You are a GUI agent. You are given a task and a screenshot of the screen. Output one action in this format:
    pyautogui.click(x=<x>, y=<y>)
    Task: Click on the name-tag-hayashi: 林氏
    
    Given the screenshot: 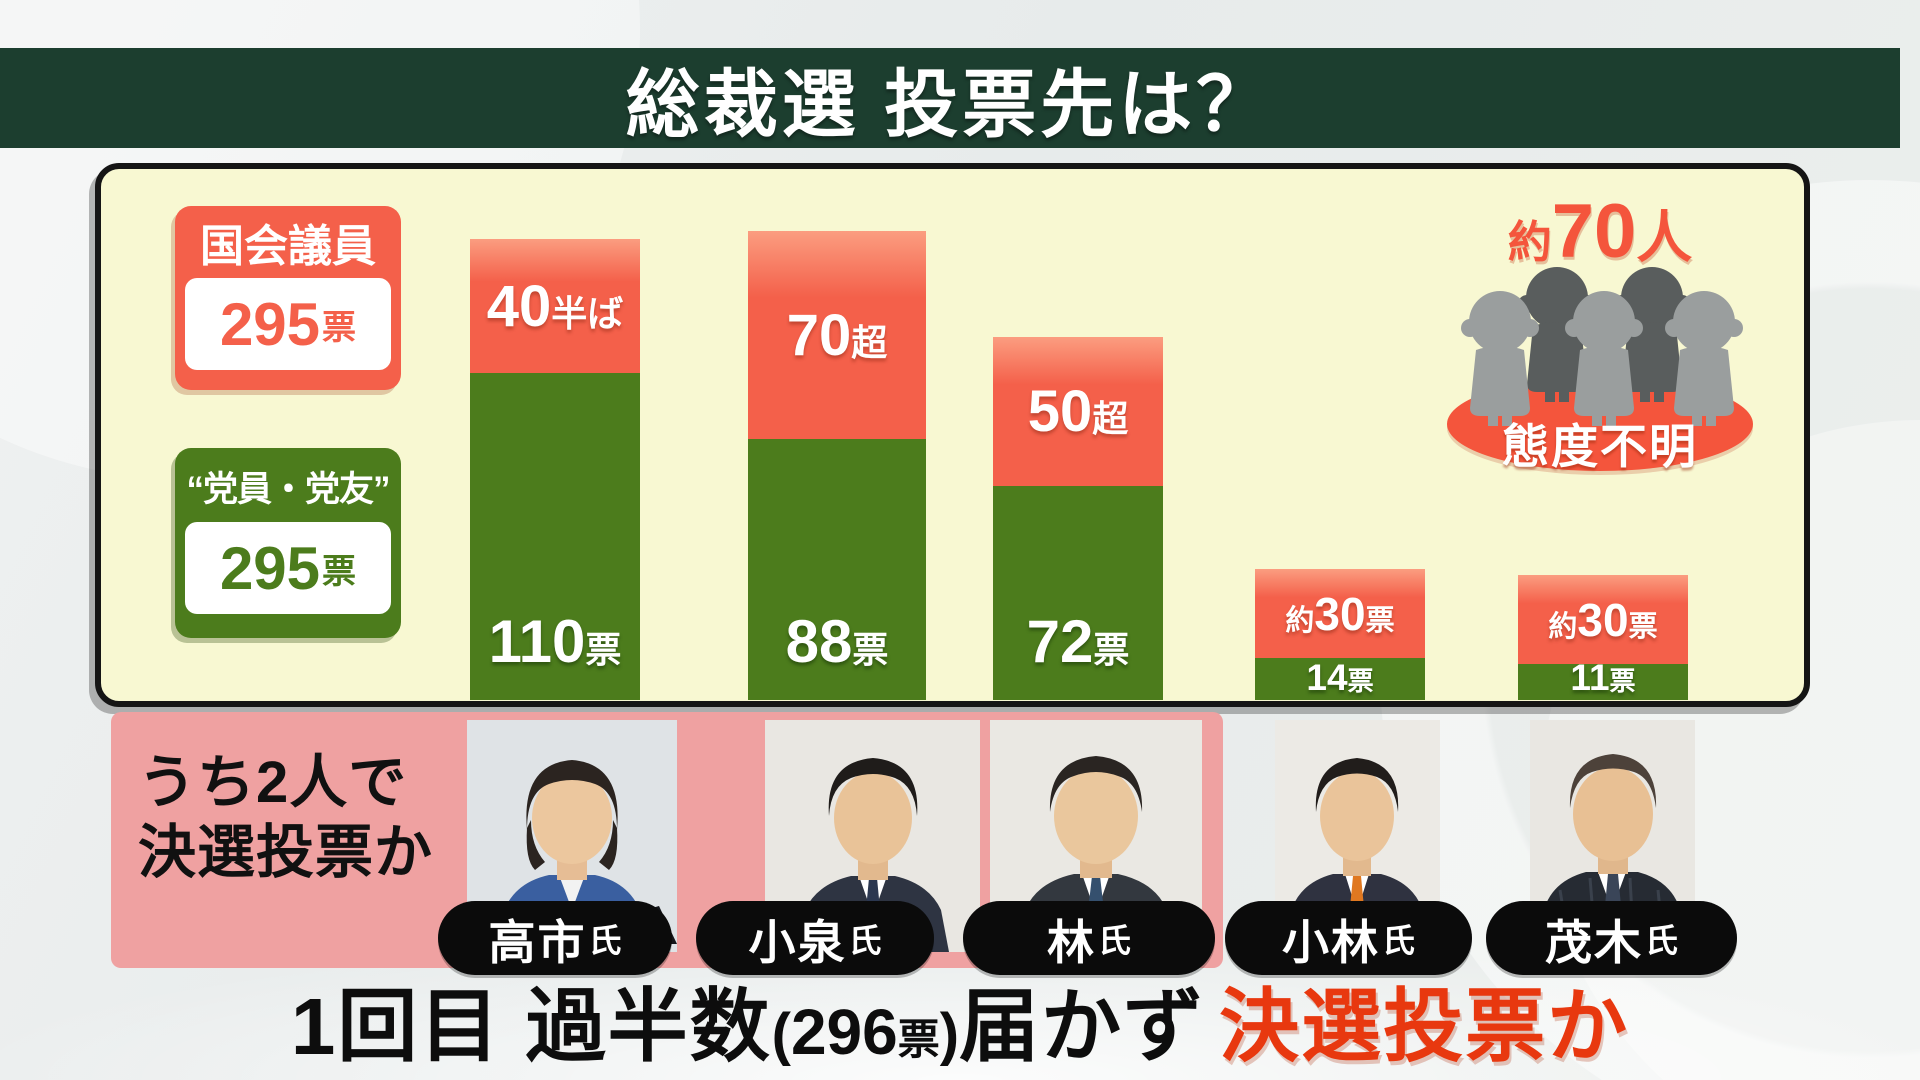 What is the action you would take?
    pyautogui.click(x=1089, y=938)
    